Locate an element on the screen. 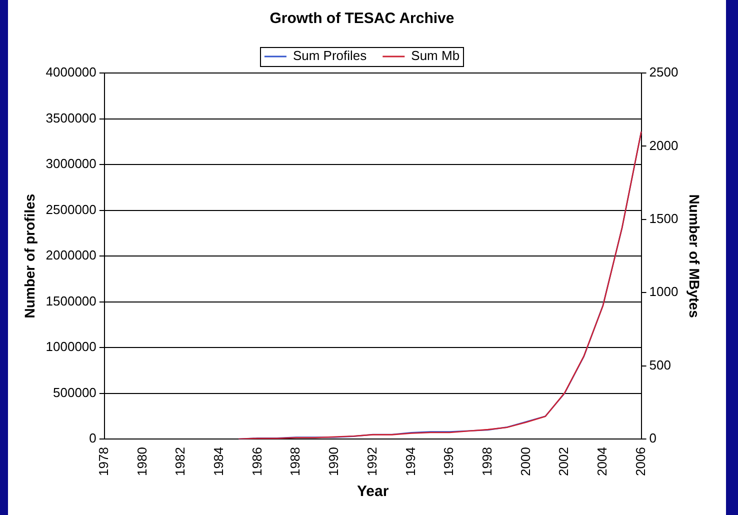 The image size is (738, 515). x-tick-label: 1986 is located at coordinates (256, 461).